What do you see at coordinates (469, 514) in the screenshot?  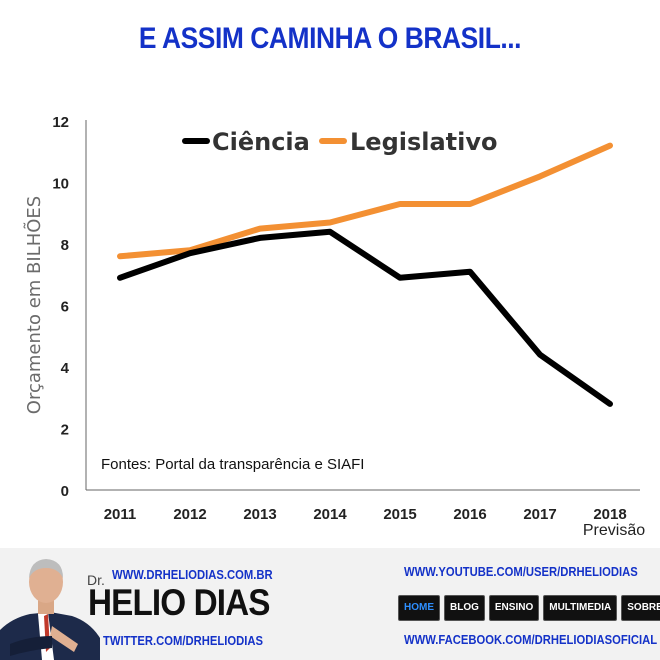 I see `x-tick-label: 2016` at bounding box center [469, 514].